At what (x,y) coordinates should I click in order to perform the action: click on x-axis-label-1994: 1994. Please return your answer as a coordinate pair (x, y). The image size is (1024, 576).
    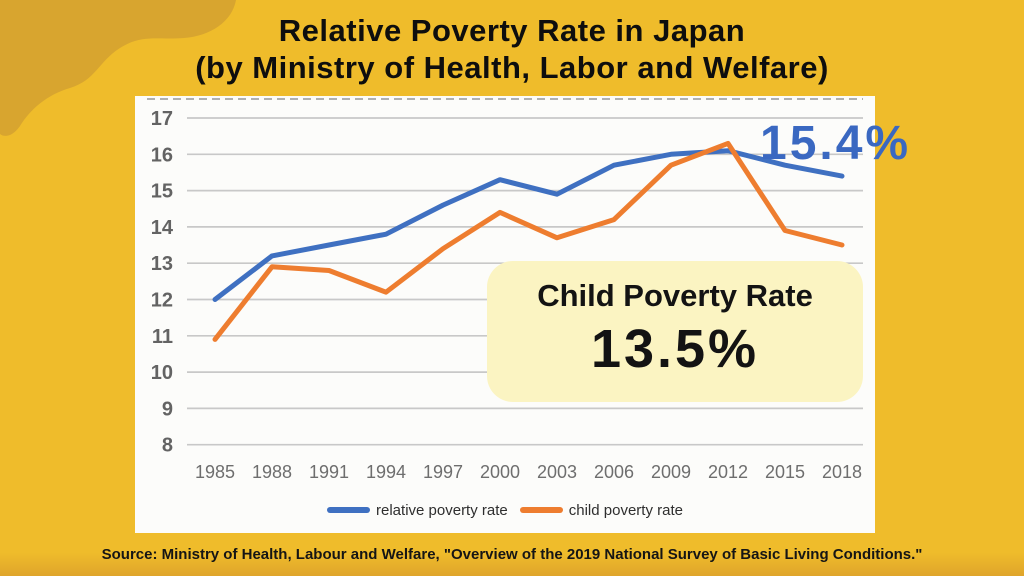
    Looking at the image, I should click on (386, 472).